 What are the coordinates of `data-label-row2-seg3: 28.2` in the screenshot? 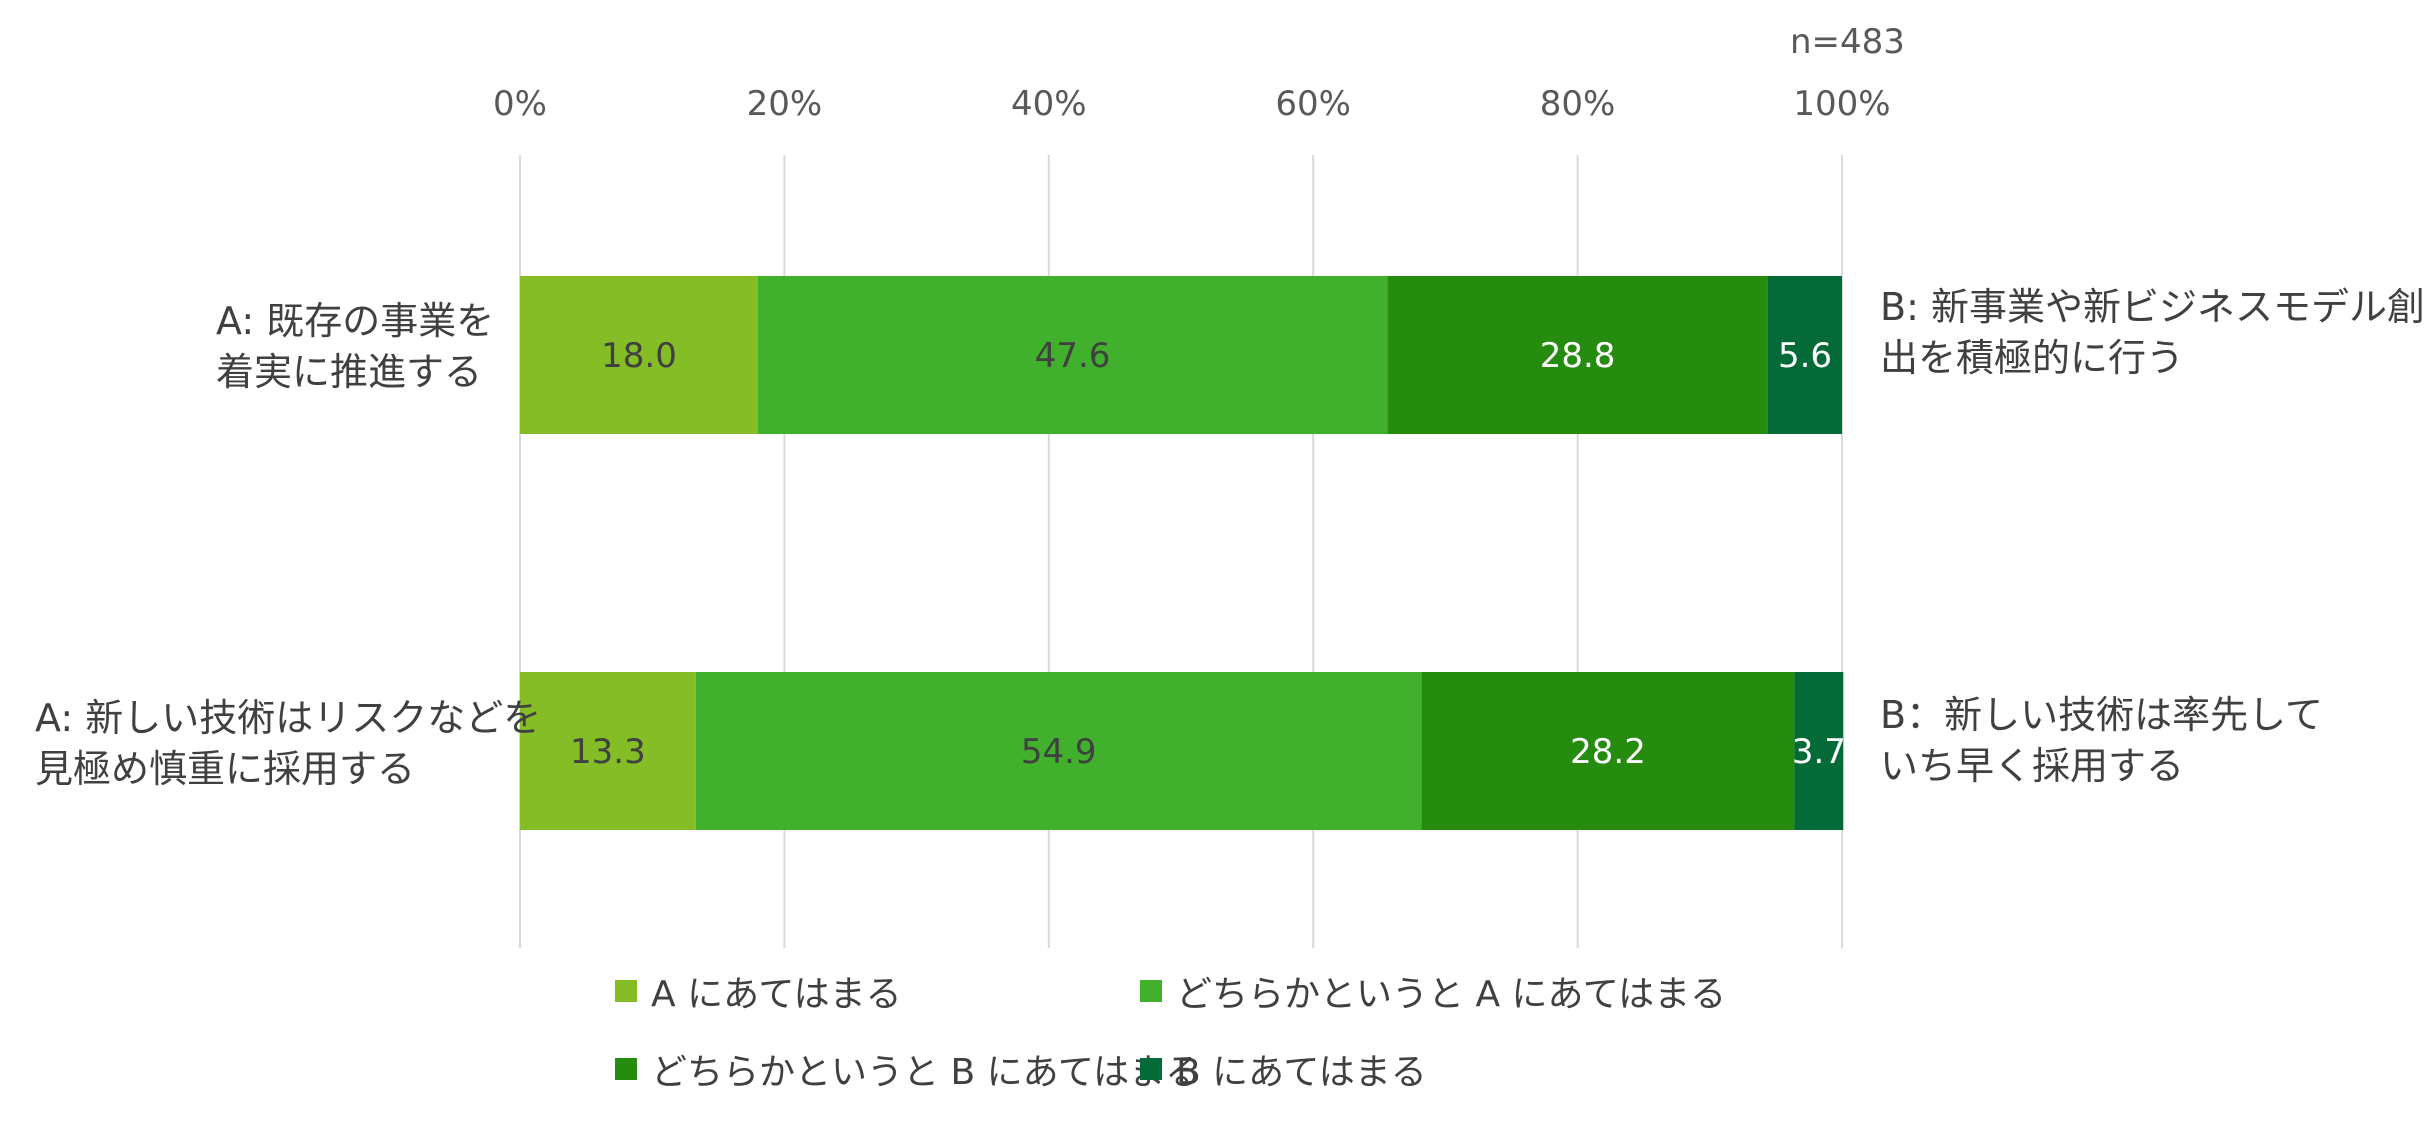 It's located at (1608, 752).